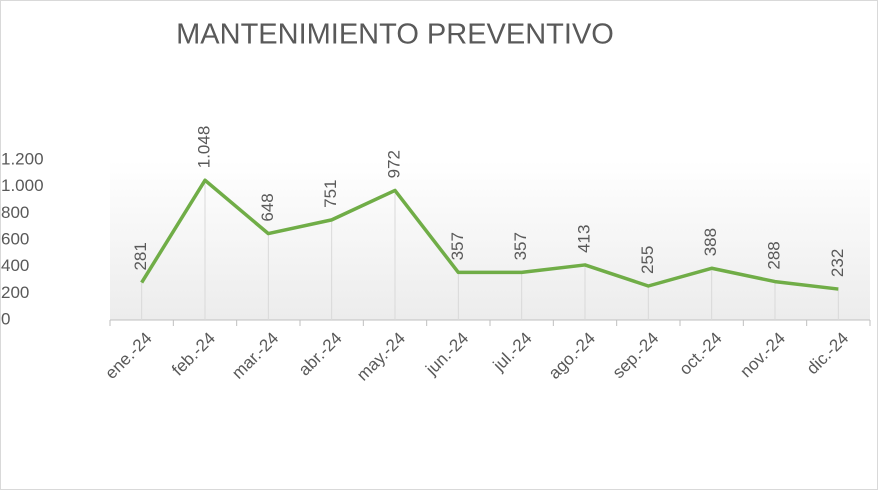 This screenshot has width=879, height=491. I want to click on data-label: 388, so click(710, 242).